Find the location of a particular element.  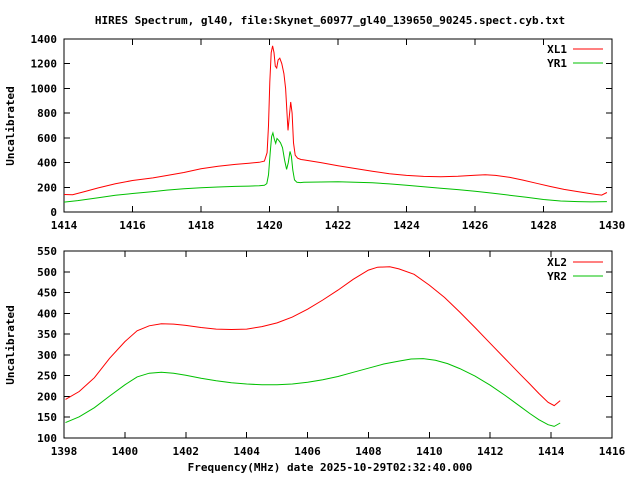

y-tick-label: 300 is located at coordinates (47, 355).